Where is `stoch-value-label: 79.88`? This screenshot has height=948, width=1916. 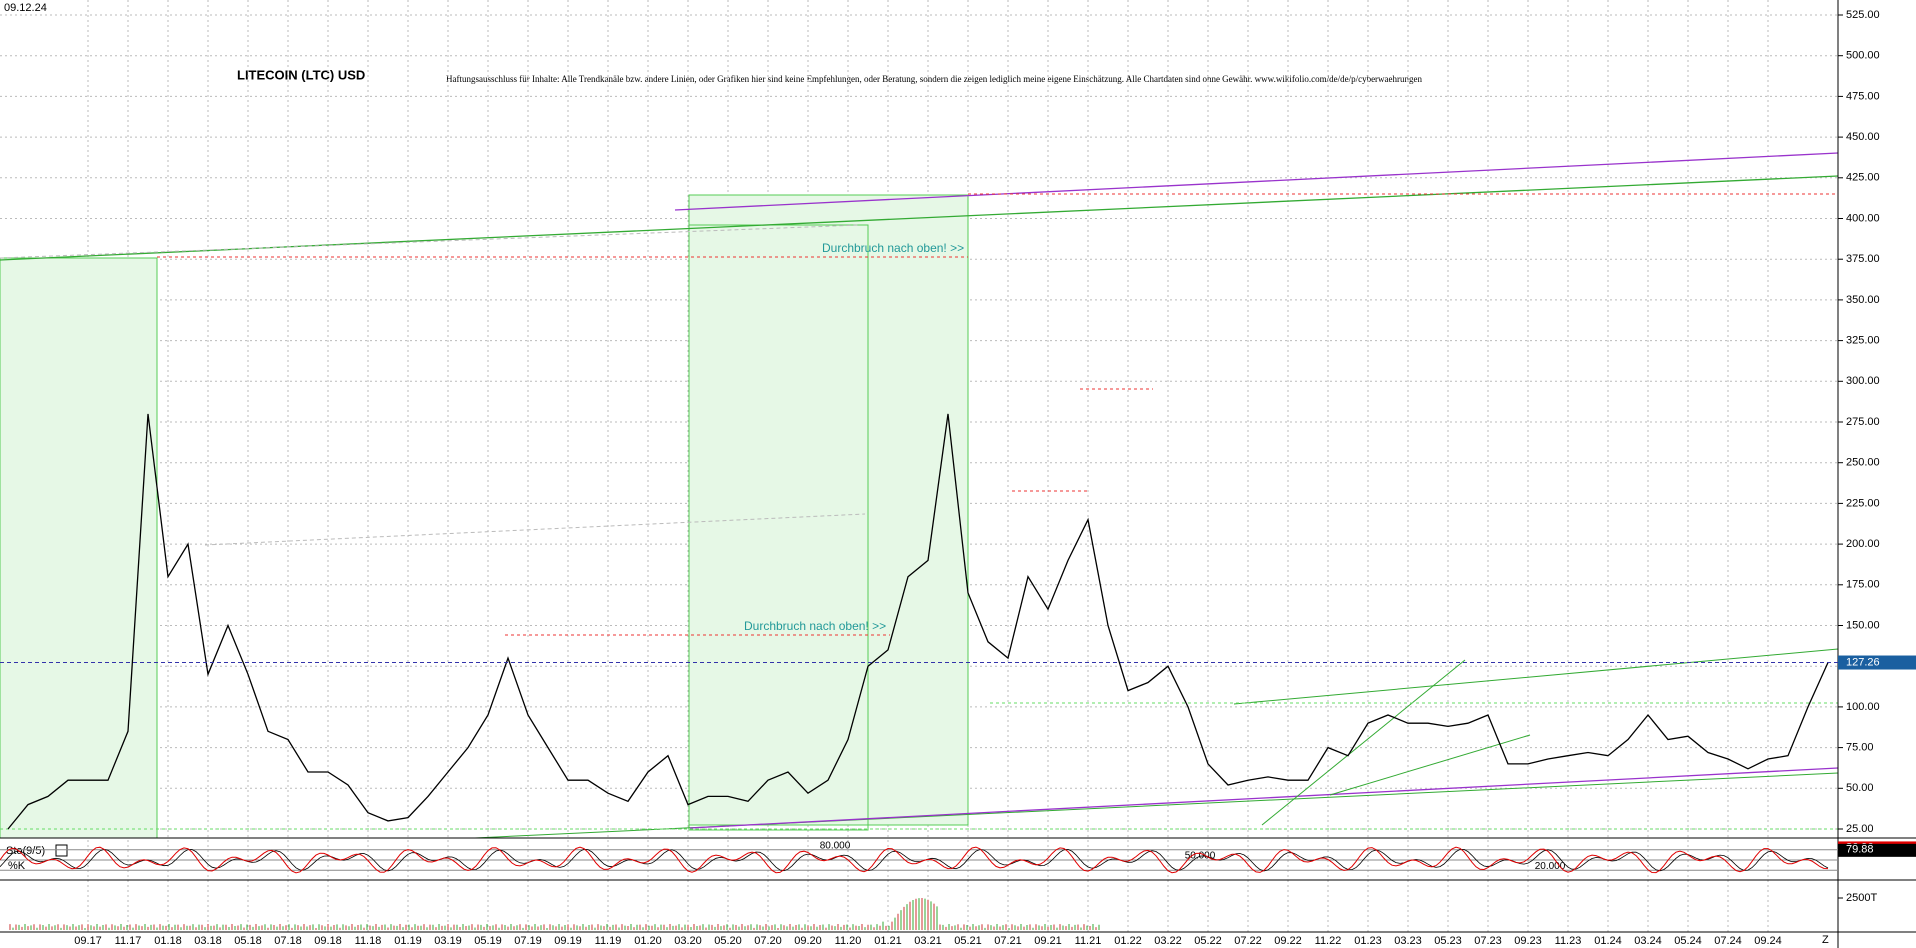
stoch-value-label: 79.88 is located at coordinates (1860, 850).